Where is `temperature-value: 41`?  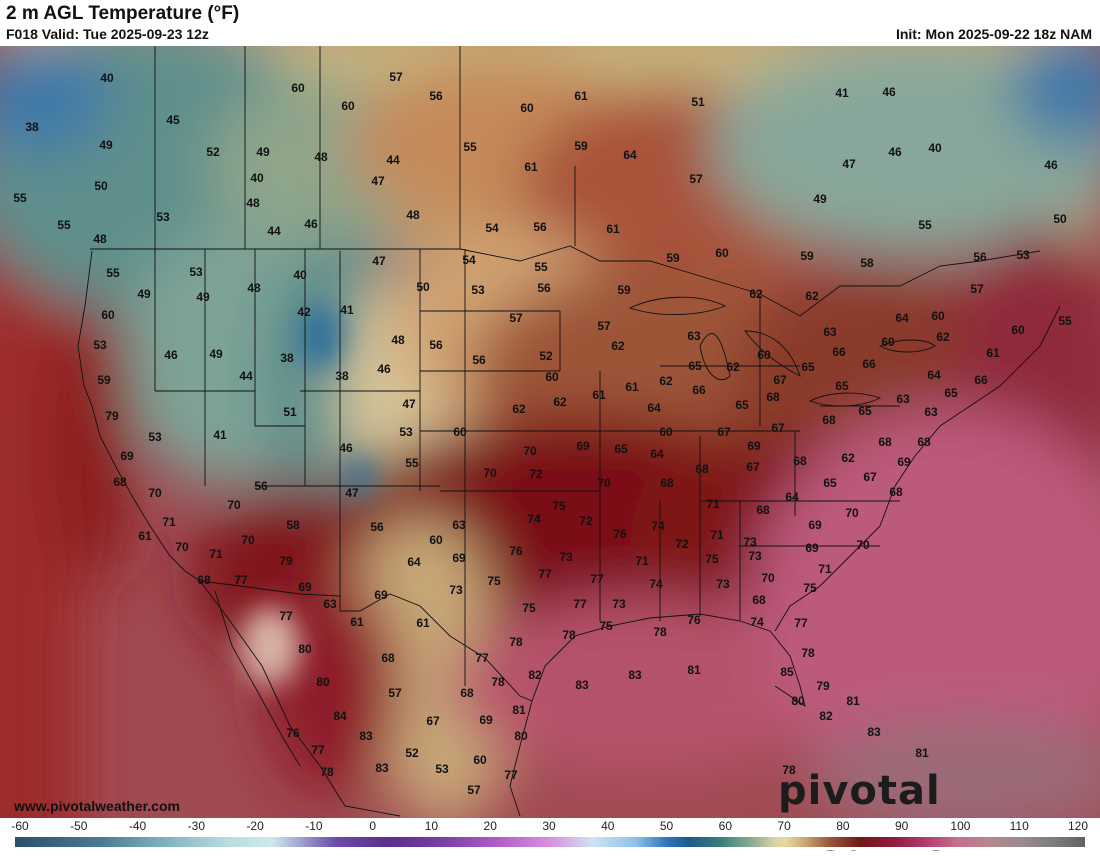 temperature-value: 41 is located at coordinates (220, 435).